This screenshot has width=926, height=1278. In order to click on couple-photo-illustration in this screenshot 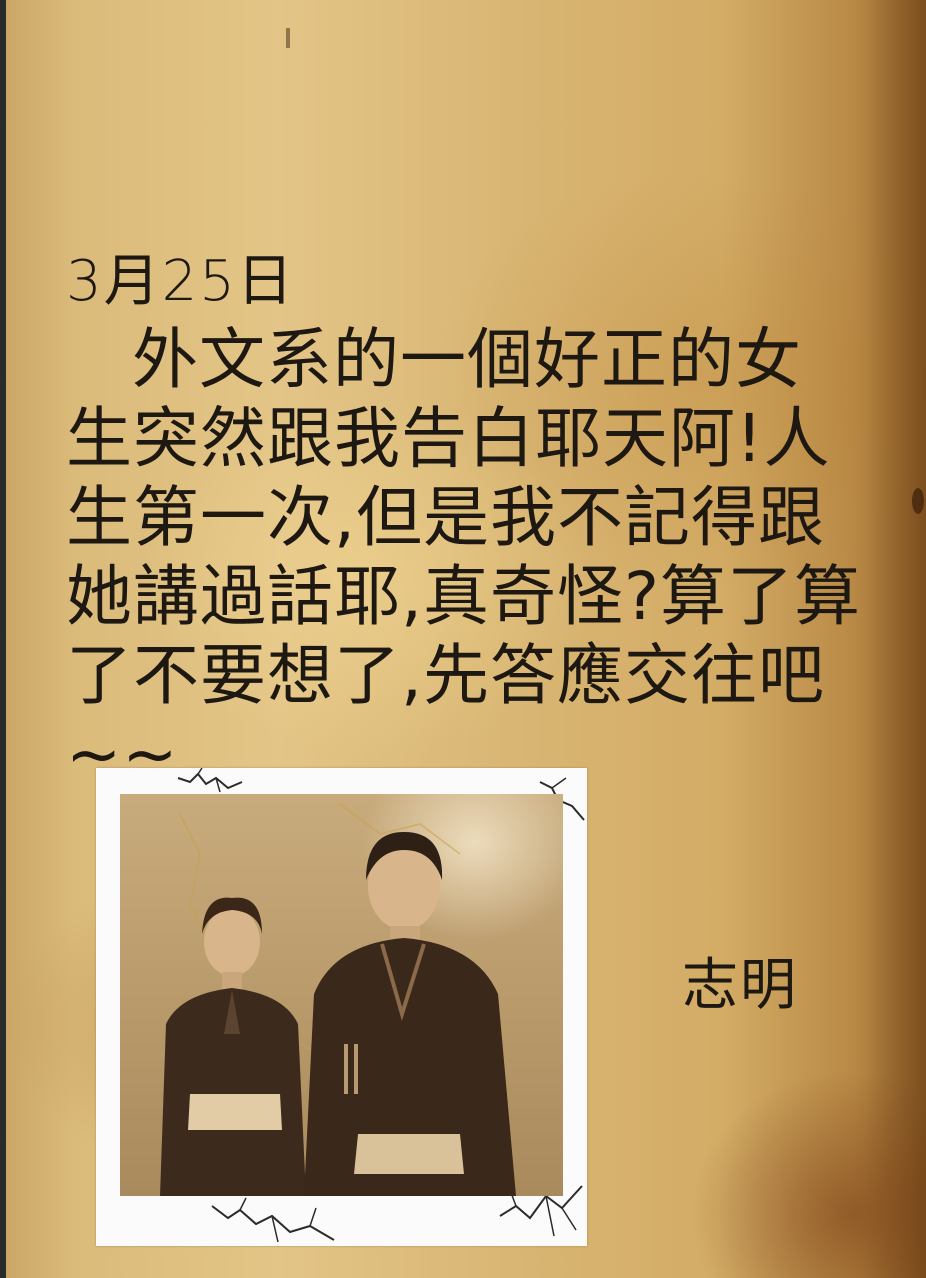, I will do `click(338, 999)`.